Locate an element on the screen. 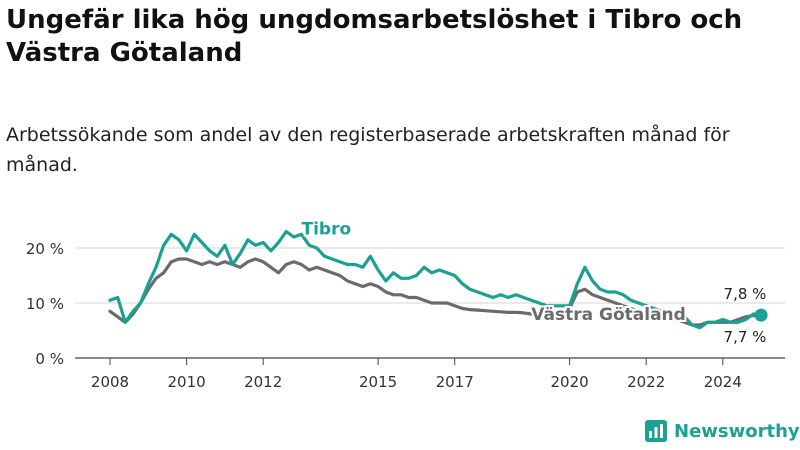 This screenshot has height=450, width=800. x-tick-label: 2017 is located at coordinates (455, 382).